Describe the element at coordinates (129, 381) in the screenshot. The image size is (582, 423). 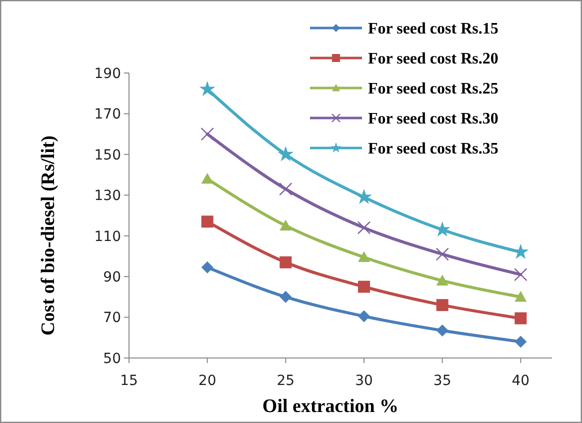
I see `x-tick-label: 15` at that location.